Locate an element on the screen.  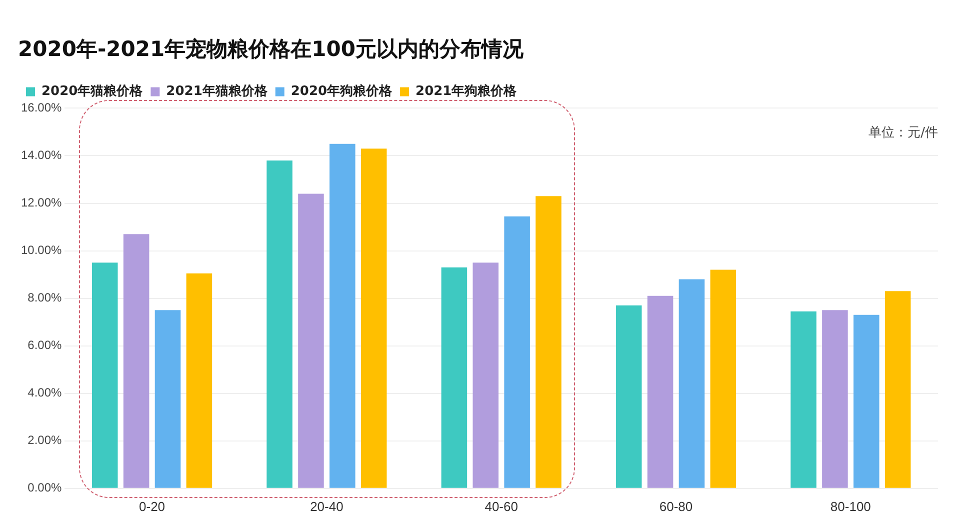
legend-label: 2020年猫粮价格 is located at coordinates (93, 91).